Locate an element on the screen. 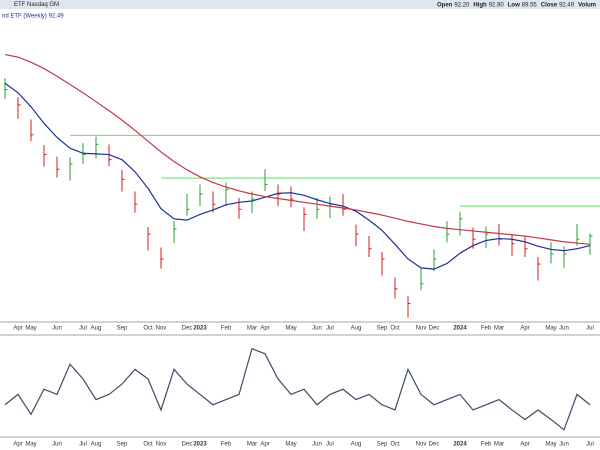  quote-label: Volum is located at coordinates (587, 5).